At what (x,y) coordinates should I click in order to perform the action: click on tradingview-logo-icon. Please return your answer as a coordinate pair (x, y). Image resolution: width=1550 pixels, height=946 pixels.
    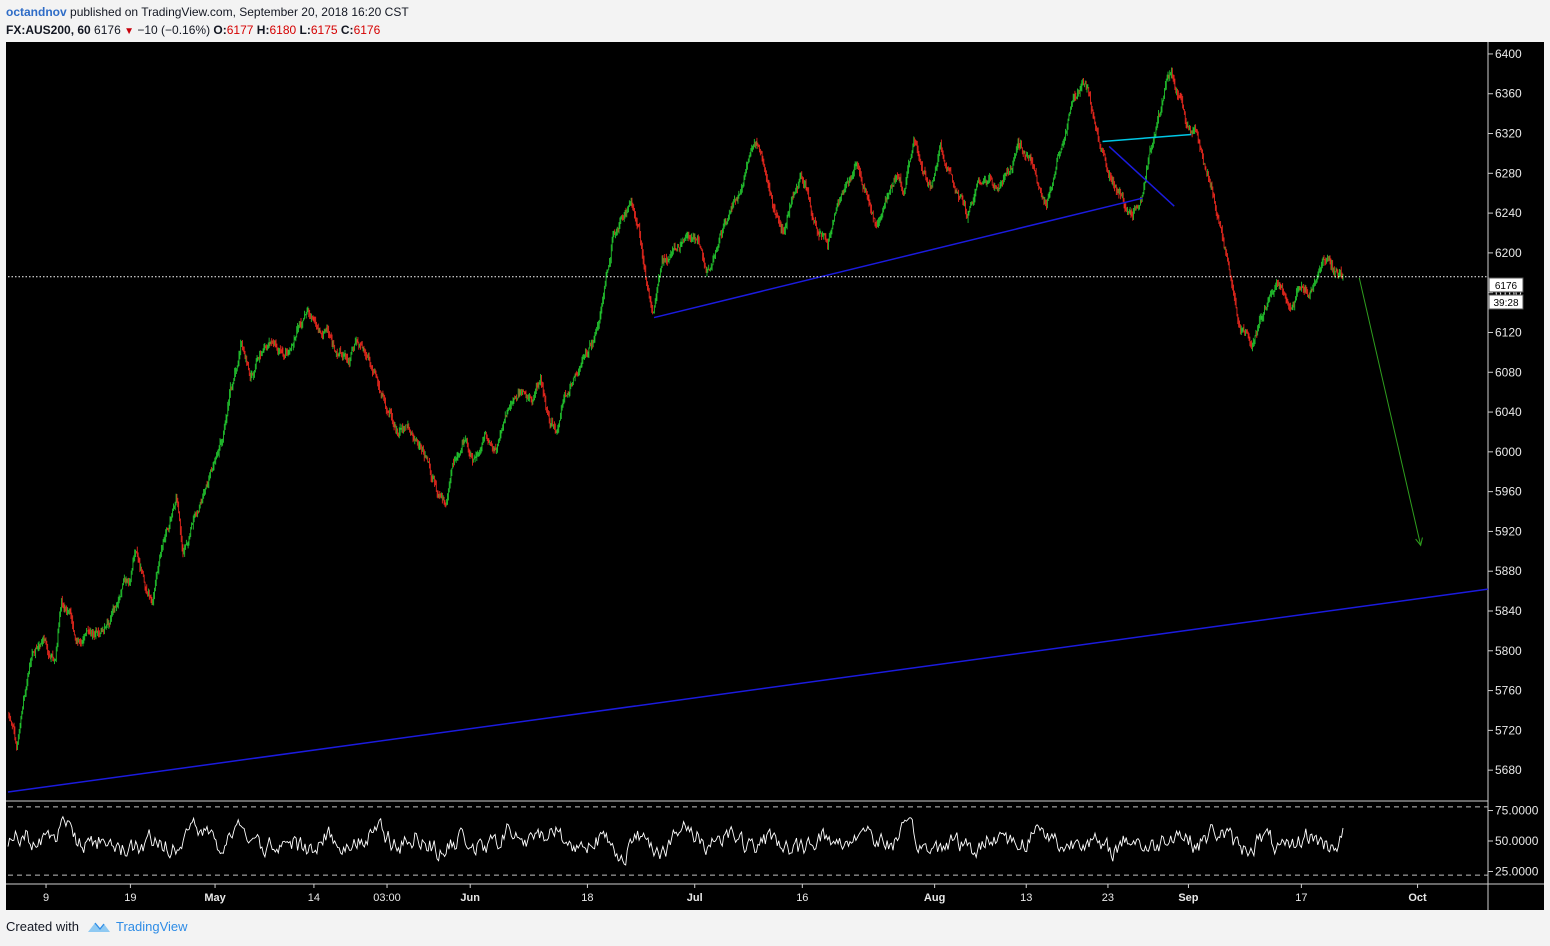
    Looking at the image, I should click on (99, 927).